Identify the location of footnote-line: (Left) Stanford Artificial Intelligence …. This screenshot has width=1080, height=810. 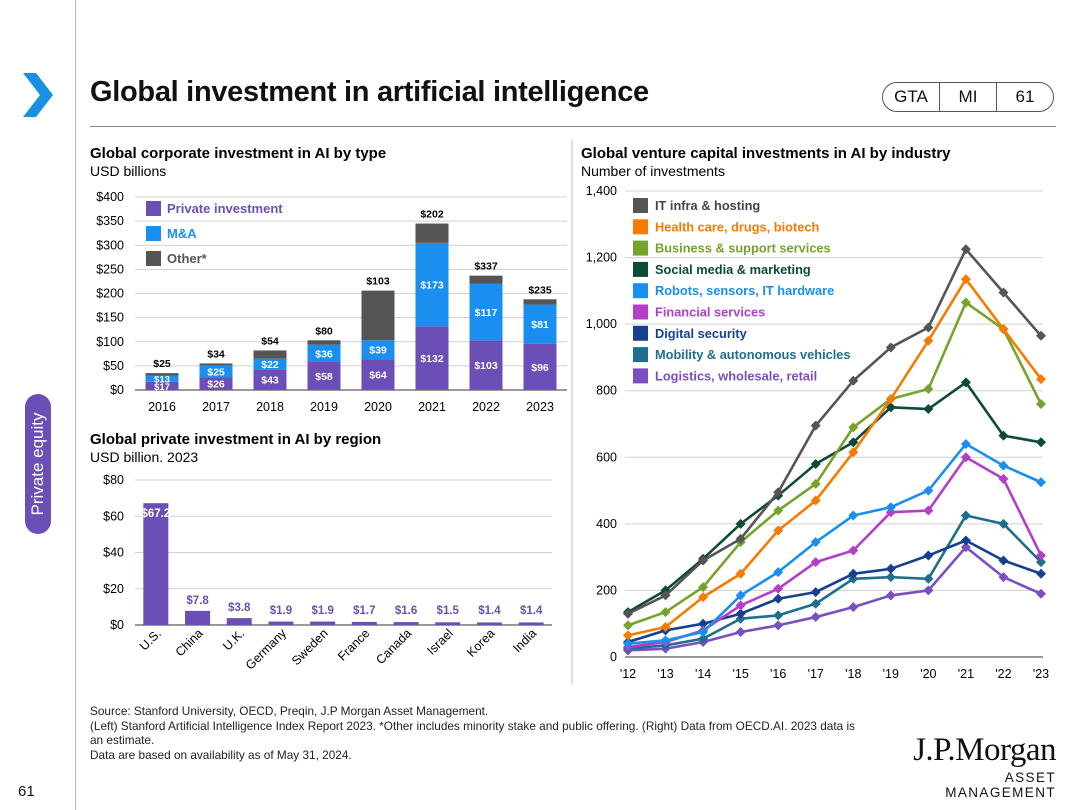
(472, 725).